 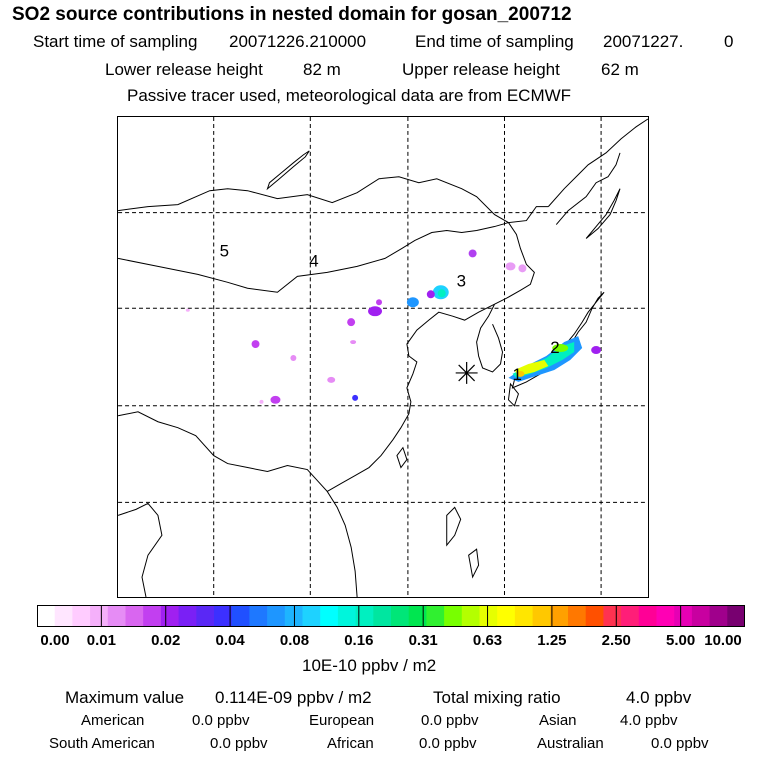 What do you see at coordinates (369, 665) in the screenshot?
I see `colorbar-unit: 10E-10 ppbv / m2` at bounding box center [369, 665].